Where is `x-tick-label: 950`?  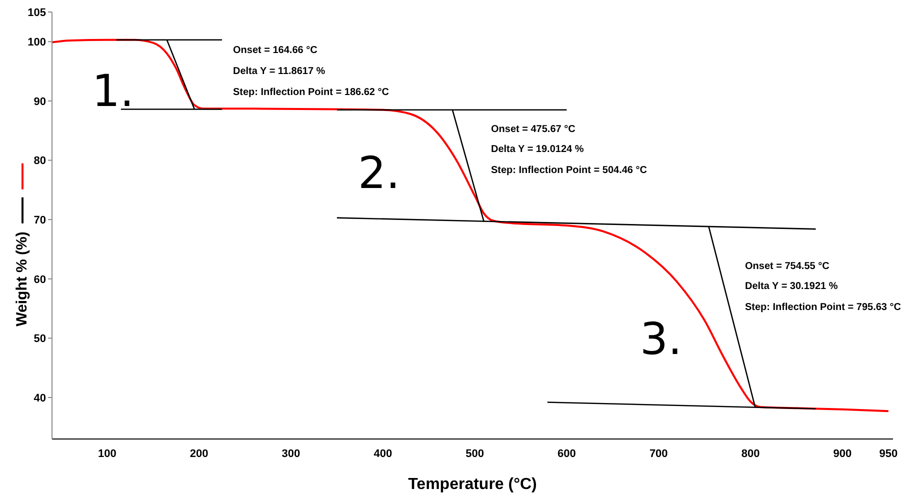
x-tick-label: 950 is located at coordinates (888, 454).